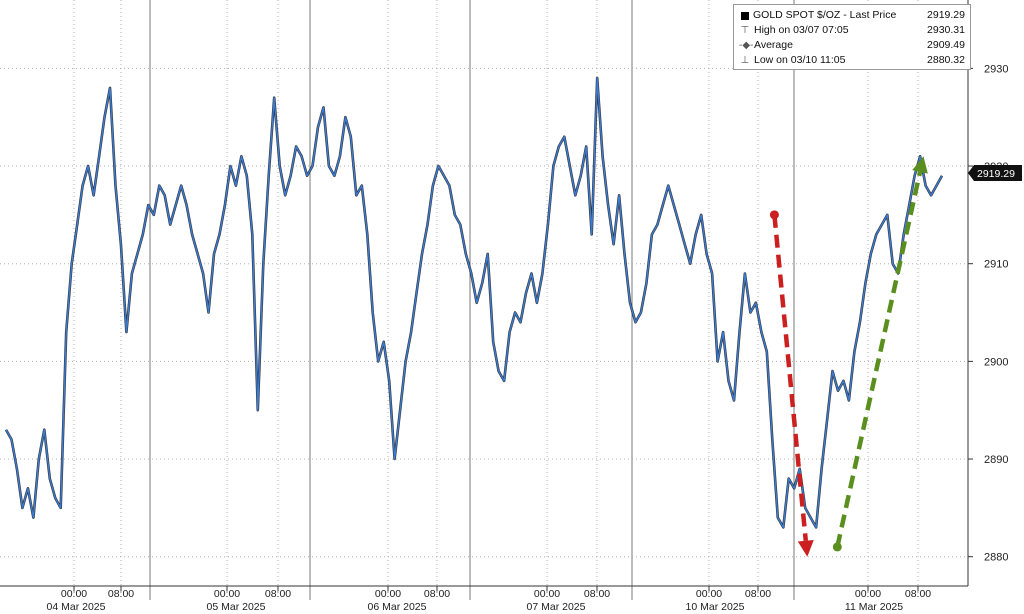  I want to click on low-marker-icon: ⊥, so click(745, 60).